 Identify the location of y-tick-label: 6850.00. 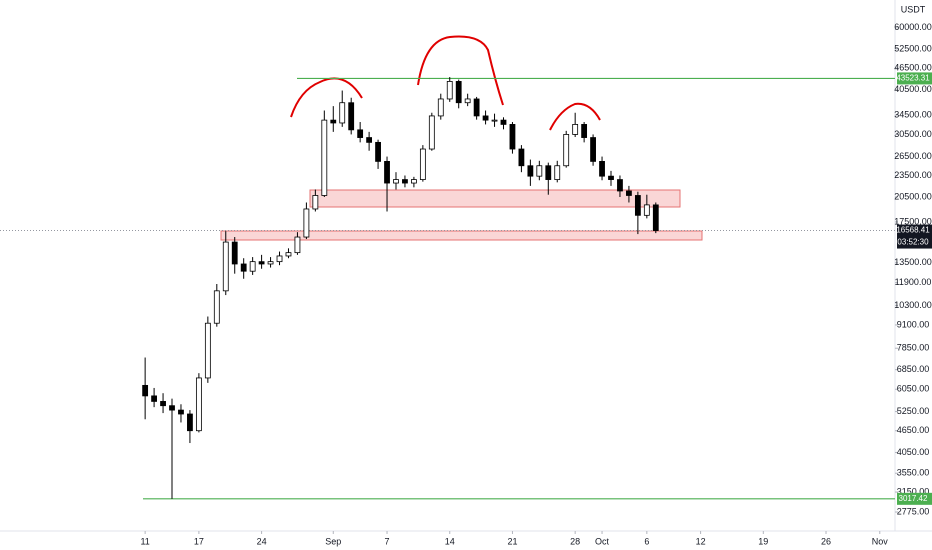
(913, 369).